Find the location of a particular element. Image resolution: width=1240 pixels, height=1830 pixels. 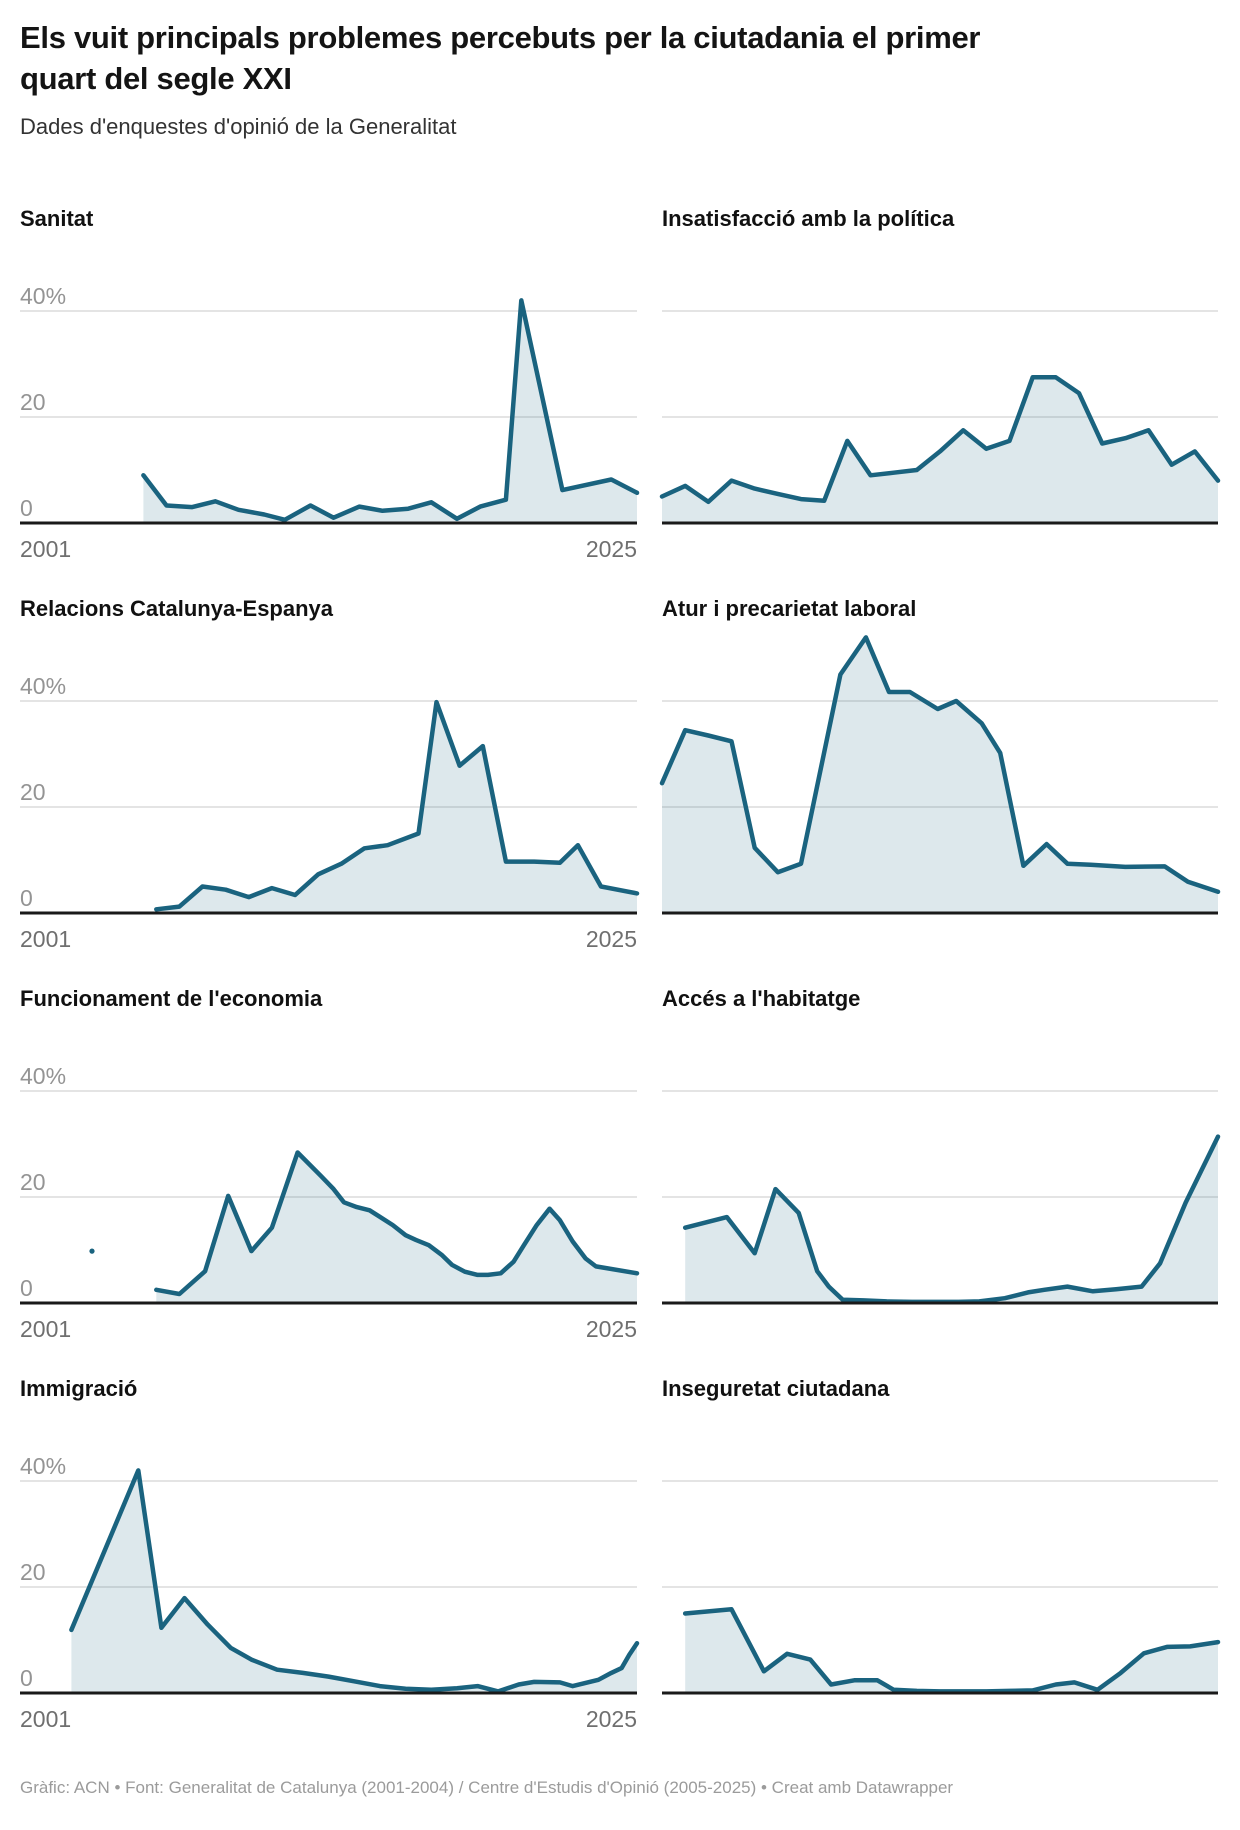

chart-panel-2: Insatisfacció amb la política is located at coordinates (940, 387).